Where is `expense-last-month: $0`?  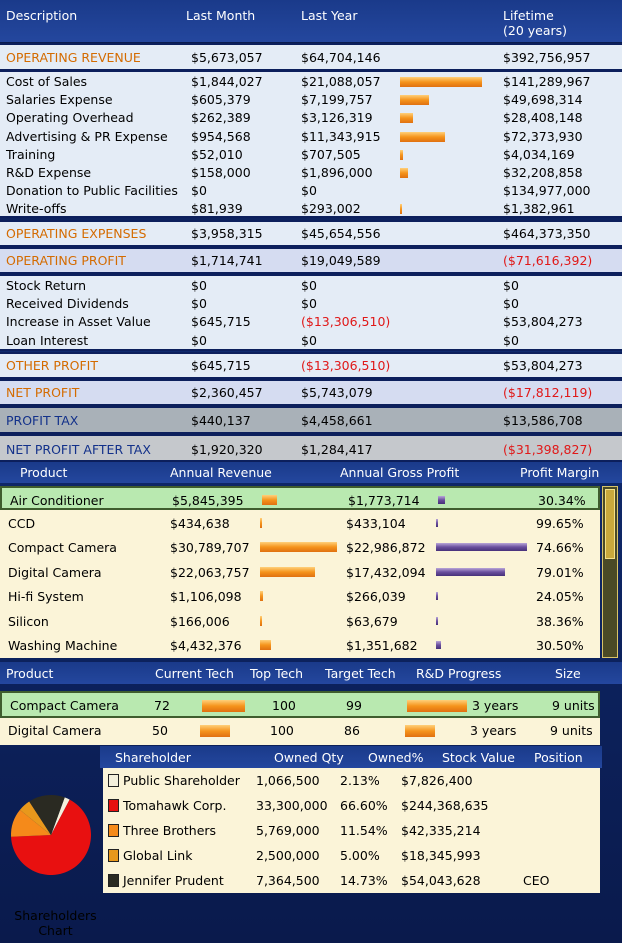
expense-last-month: $0 is located at coordinates (199, 191).